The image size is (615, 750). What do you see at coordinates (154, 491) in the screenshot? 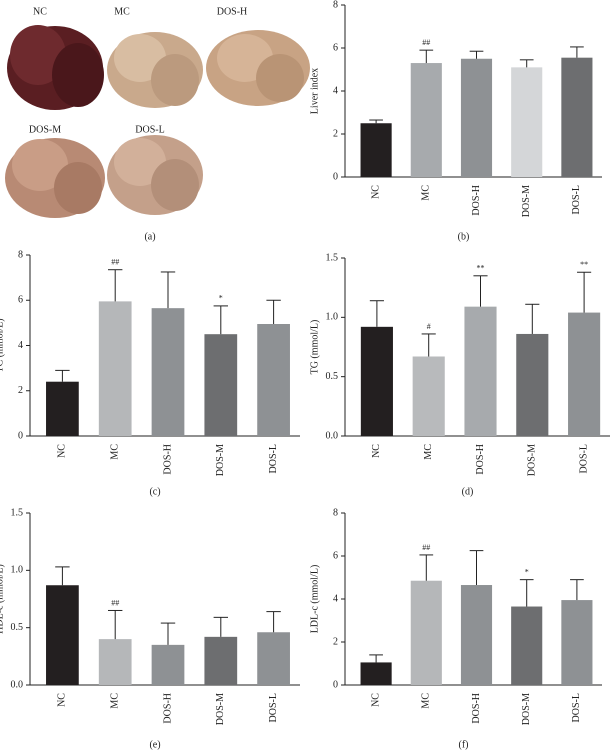
I see `panel-caption: (c)` at bounding box center [154, 491].